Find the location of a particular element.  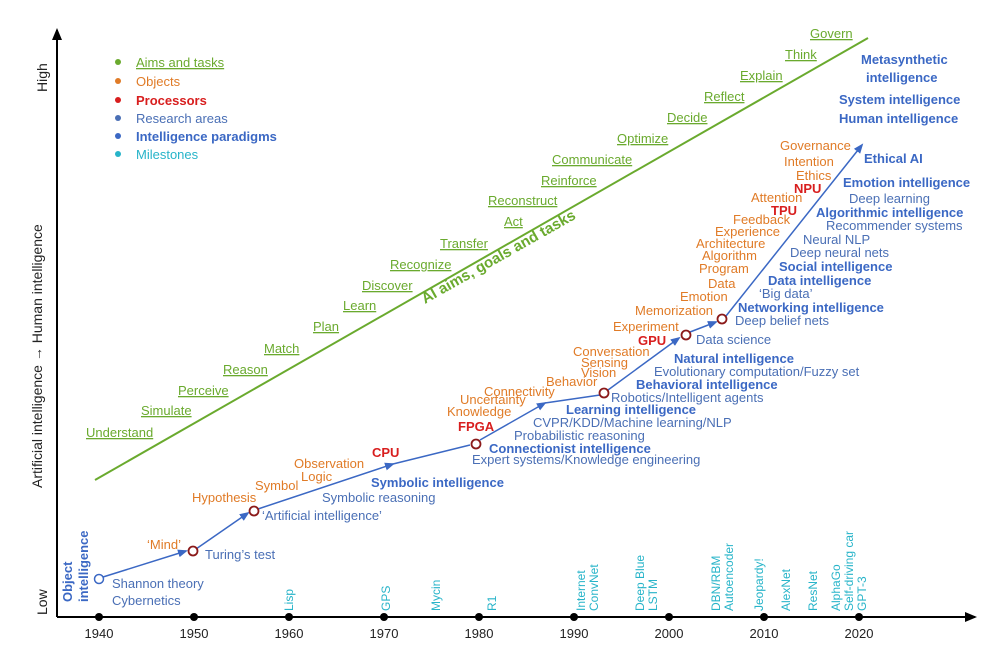

paradigm-label: Social intelligence is located at coordinates (835, 266).